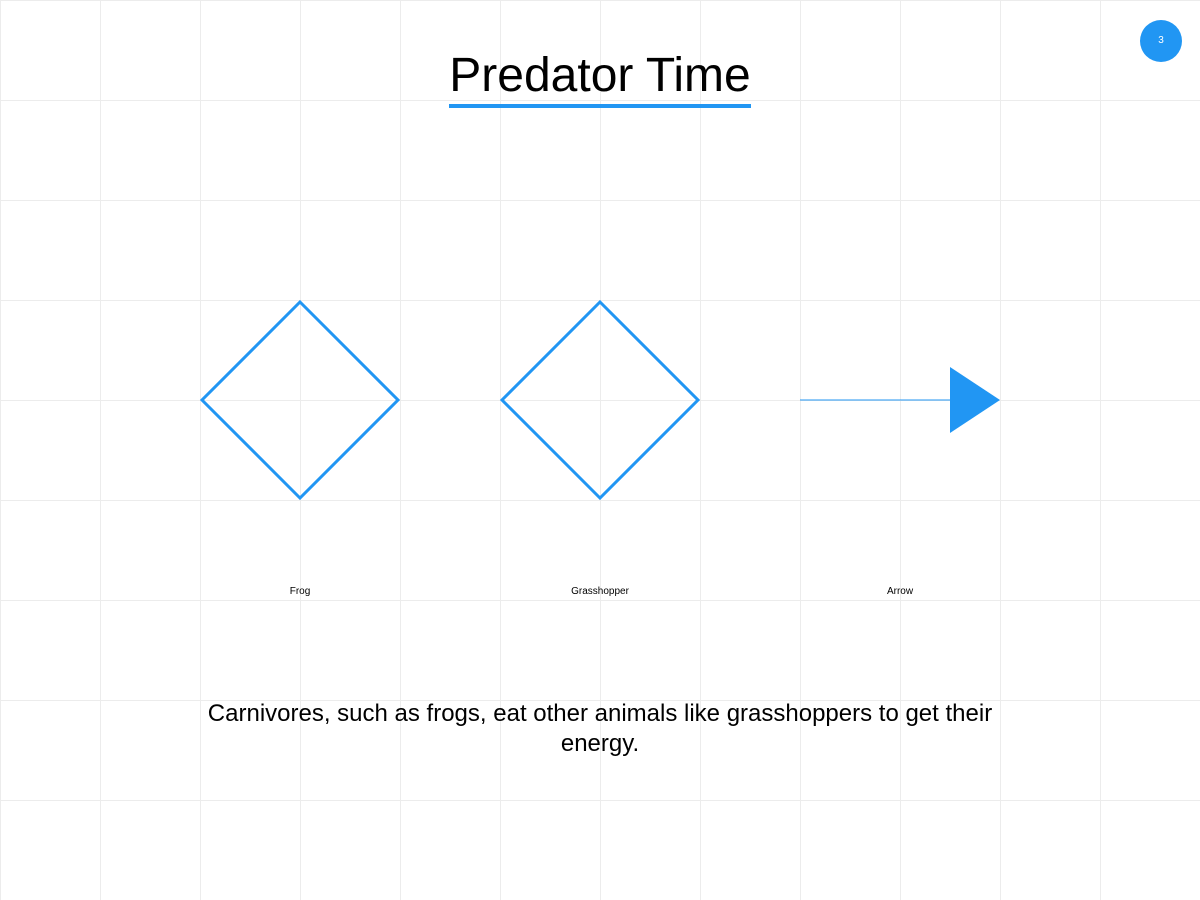 This screenshot has width=1200, height=900. What do you see at coordinates (975, 400) in the screenshot?
I see `arrow-head-icon` at bounding box center [975, 400].